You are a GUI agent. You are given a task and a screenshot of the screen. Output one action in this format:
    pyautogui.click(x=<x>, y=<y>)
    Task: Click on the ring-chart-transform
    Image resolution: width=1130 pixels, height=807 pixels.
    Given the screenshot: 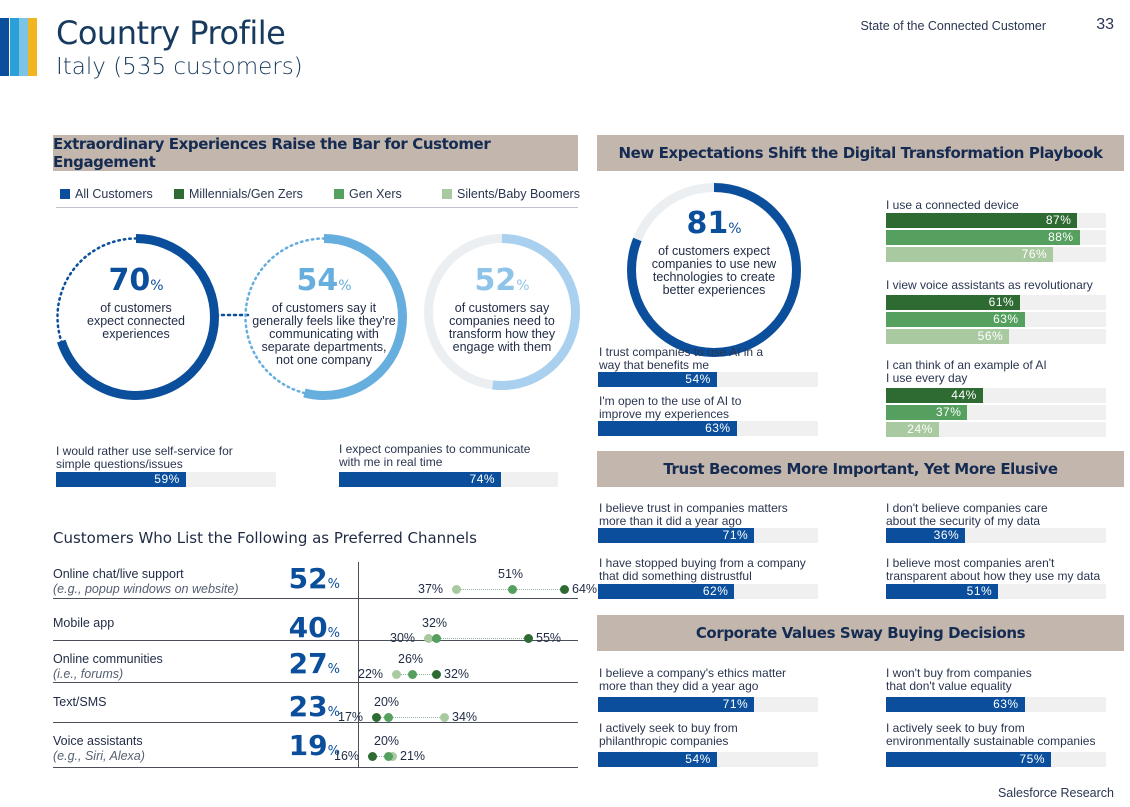 What is the action you would take?
    pyautogui.click(x=502, y=312)
    